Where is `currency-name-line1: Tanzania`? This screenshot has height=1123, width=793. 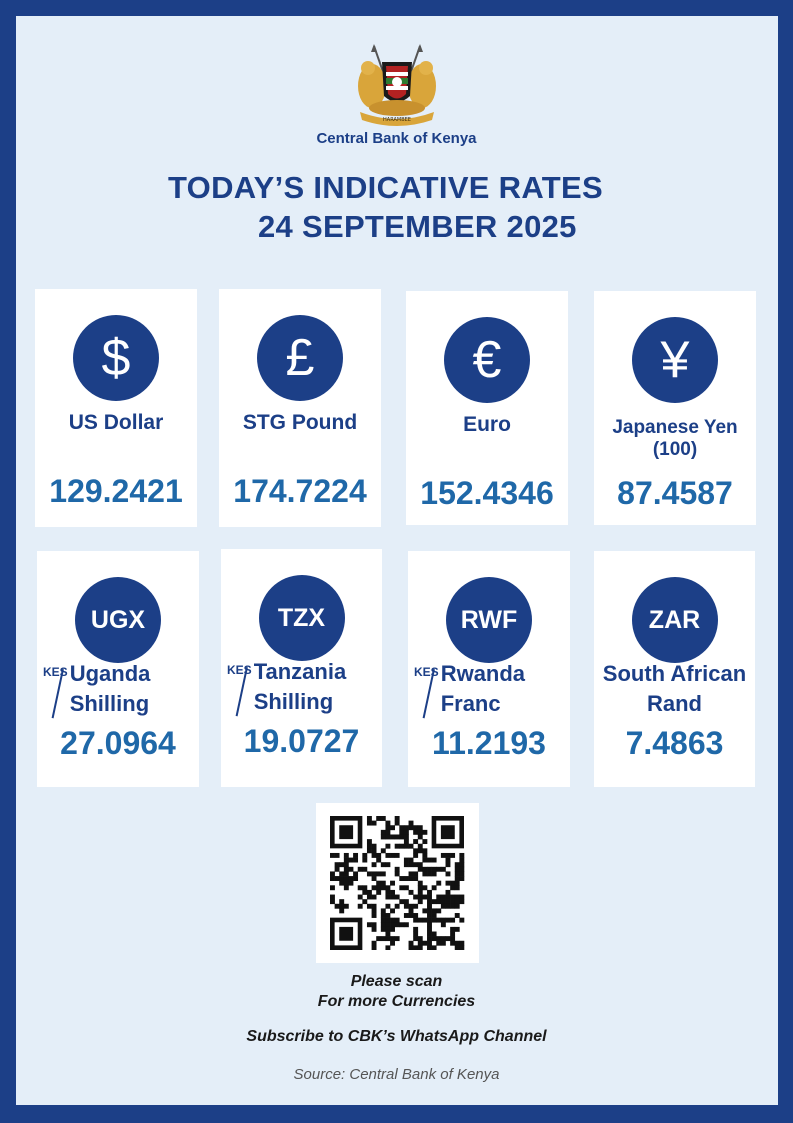 currency-name-line1: Tanzania is located at coordinates (300, 671).